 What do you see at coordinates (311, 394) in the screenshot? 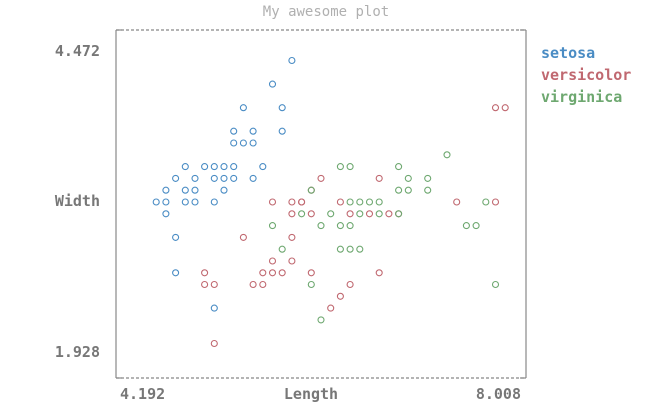
I see `x-axis-label: Length` at bounding box center [311, 394].